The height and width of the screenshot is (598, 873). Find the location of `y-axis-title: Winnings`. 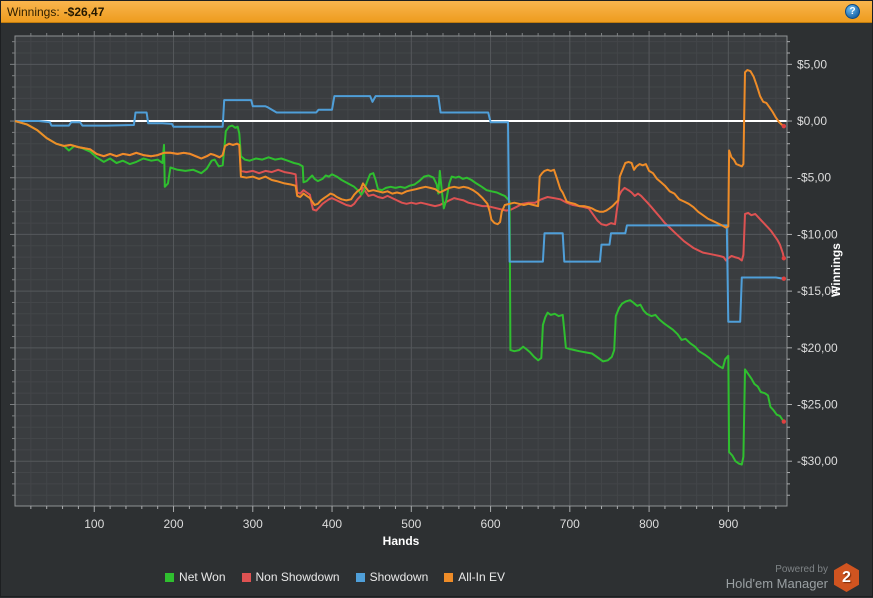

y-axis-title: Winnings is located at coordinates (836, 270).